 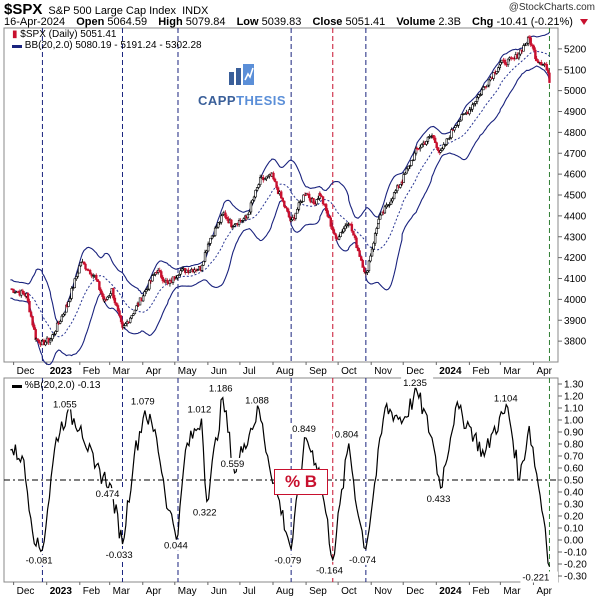 I want to click on ind-legend: ▬ %B(20,2.0) -0.13, so click(x=56, y=385).